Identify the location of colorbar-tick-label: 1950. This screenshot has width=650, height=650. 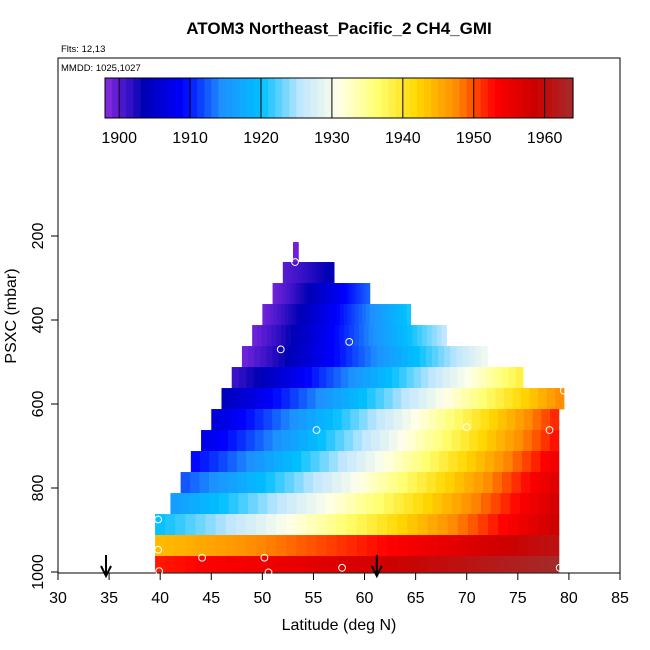
(474, 138).